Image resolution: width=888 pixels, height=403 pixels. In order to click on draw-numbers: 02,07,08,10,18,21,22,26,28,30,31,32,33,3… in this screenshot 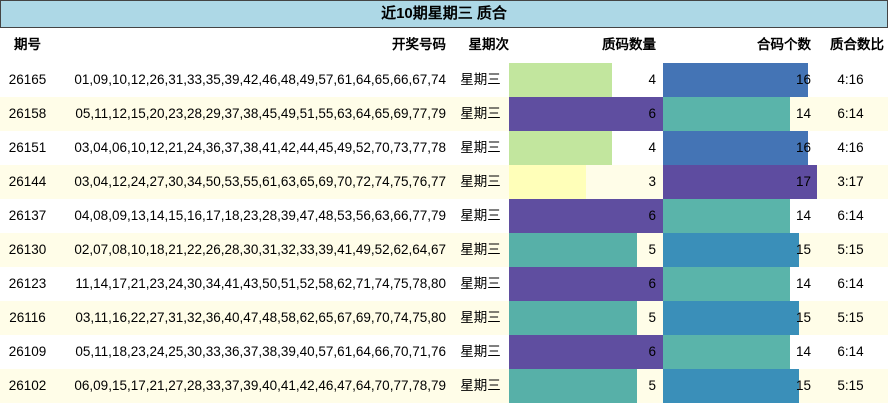, I will do `click(260, 249)`.